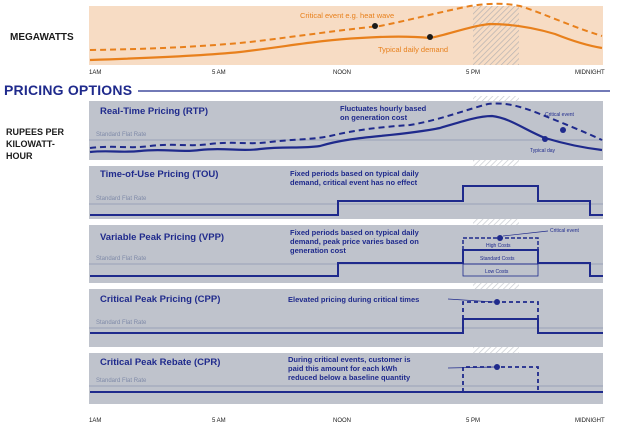  Describe the element at coordinates (346, 200) in the screenshot. I see `tou-price-line` at that location.